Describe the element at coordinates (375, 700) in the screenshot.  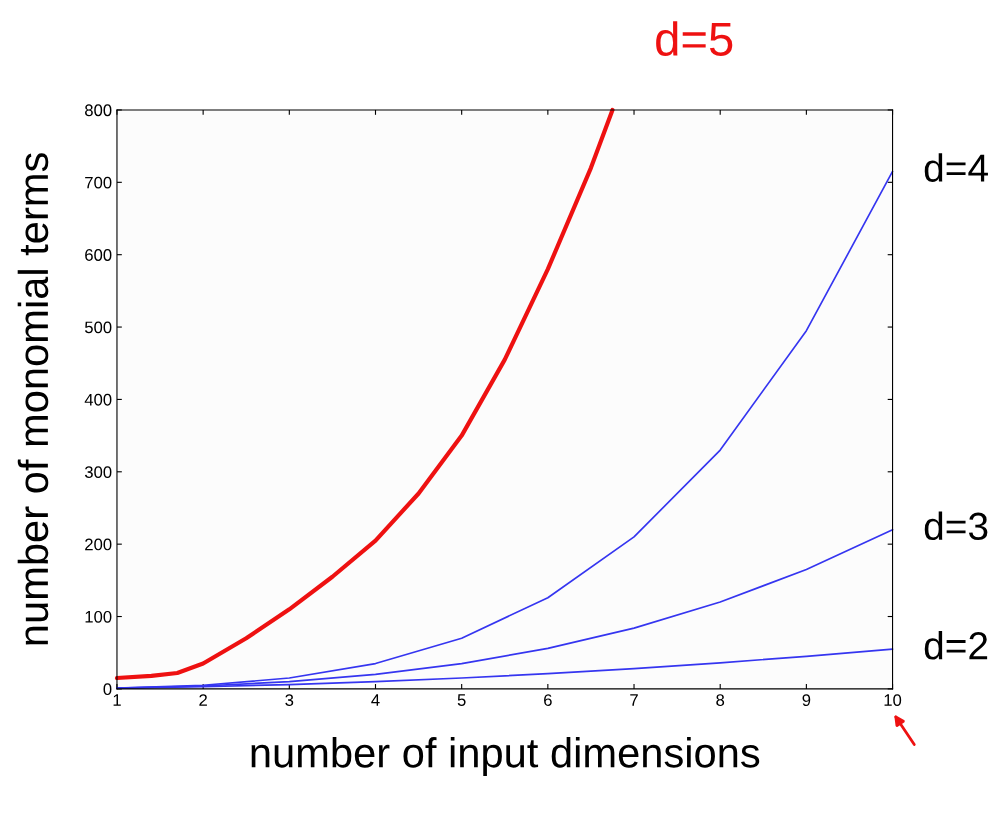
I see `x-tick-label: 4` at that location.